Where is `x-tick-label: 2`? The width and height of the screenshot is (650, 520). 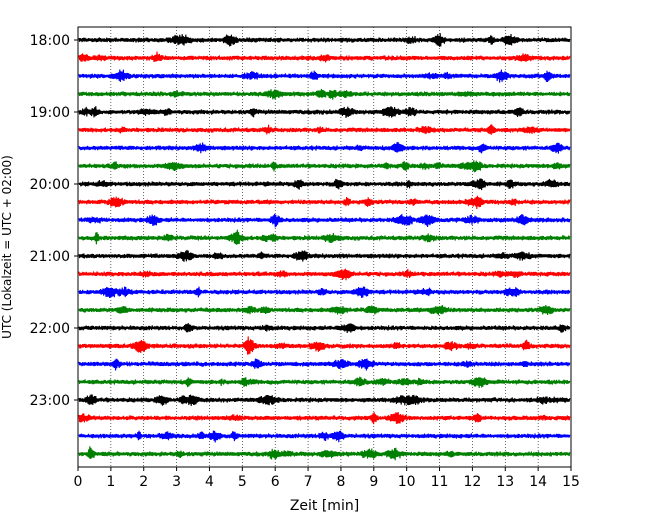 x-tick-label: 2 is located at coordinates (143, 482).